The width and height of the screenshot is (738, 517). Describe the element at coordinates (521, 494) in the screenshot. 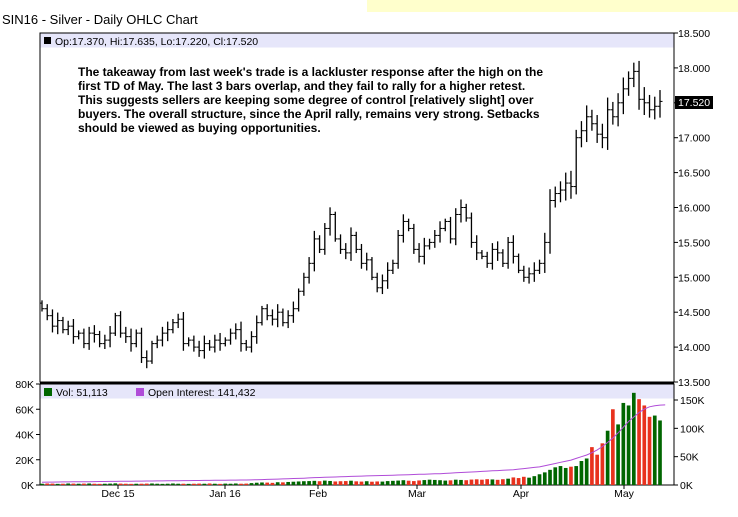

I see `x-tick-label-4: Apr` at that location.